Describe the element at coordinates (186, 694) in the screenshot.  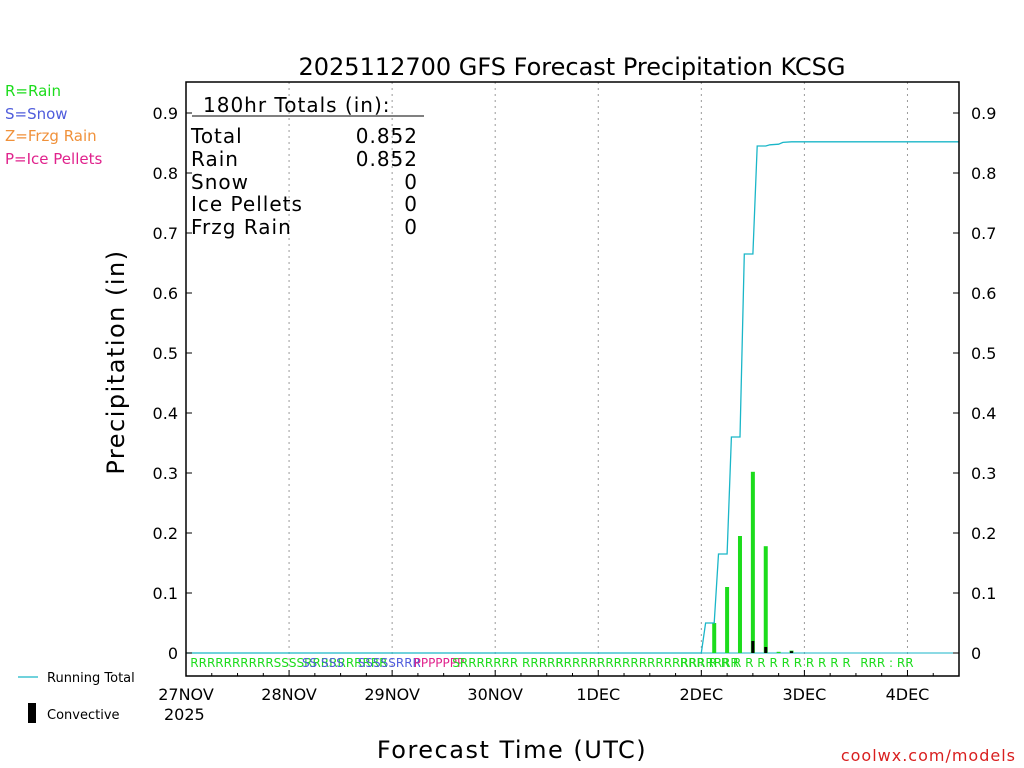
I see `x-tick-label: 27NOV` at that location.